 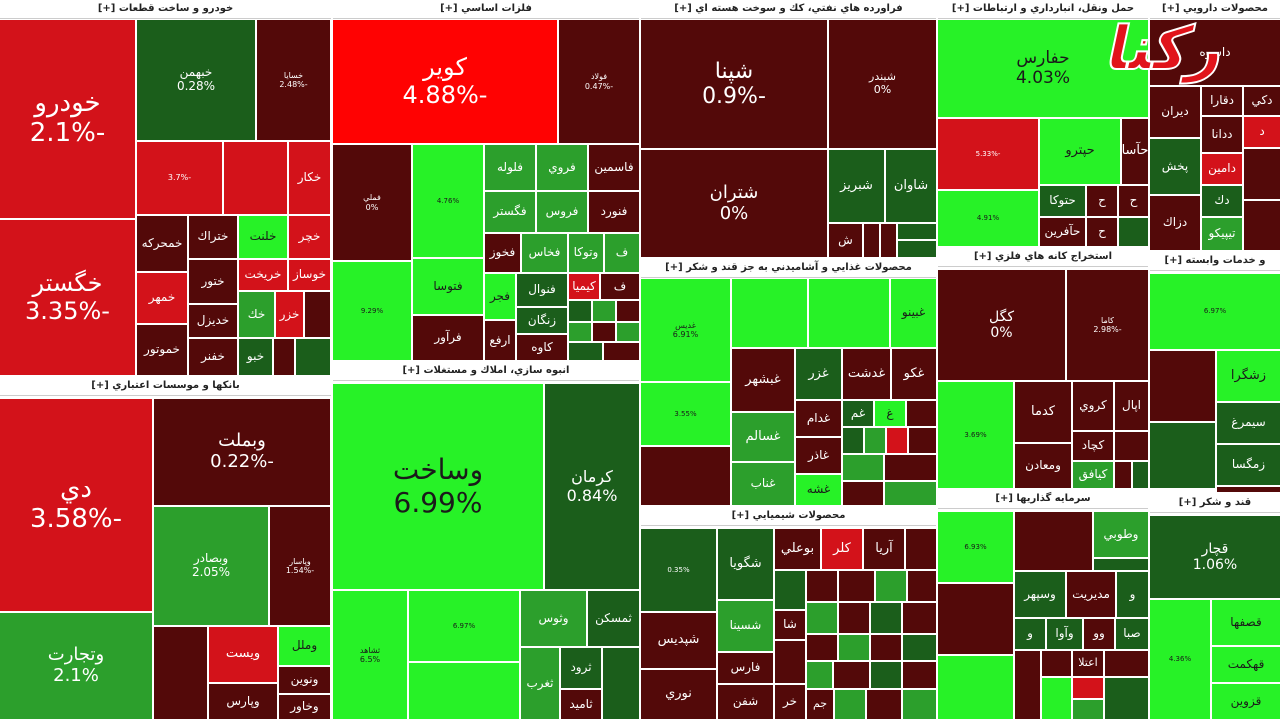 What do you see at coordinates (734, 192) in the screenshot?
I see `stock-name: شتران` at bounding box center [734, 192].